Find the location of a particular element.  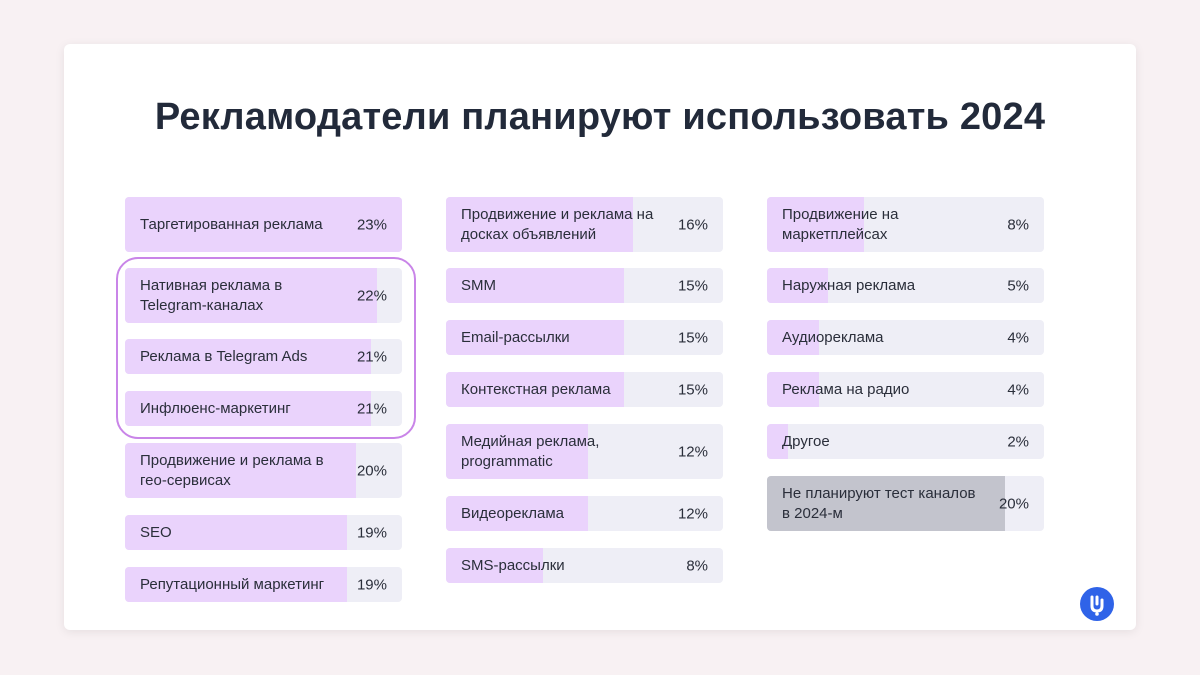

bar-row: Продвижение на маркетплейсах 8% is located at coordinates (905, 224).